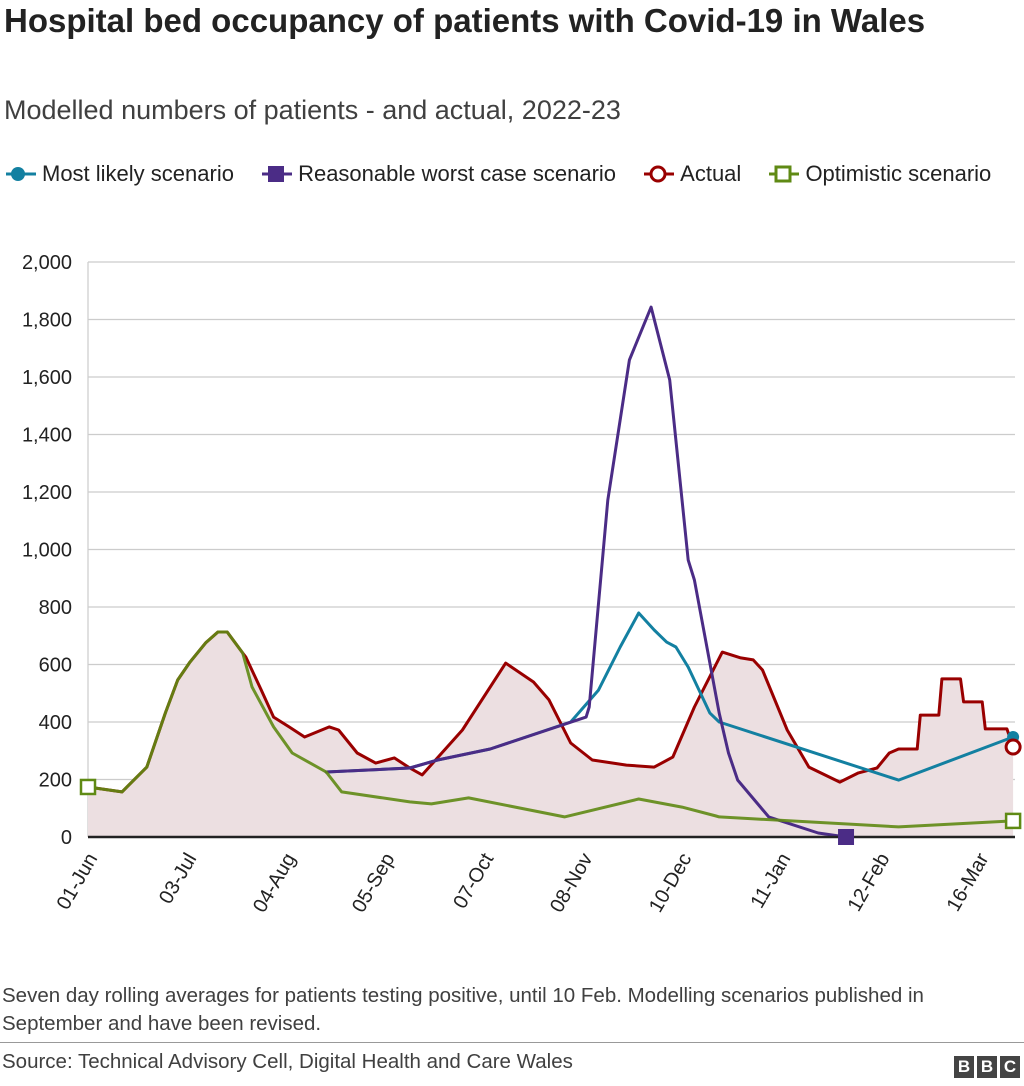 The image size is (1024, 1086). Describe the element at coordinates (512, 1042) in the screenshot. I see `divider` at that location.